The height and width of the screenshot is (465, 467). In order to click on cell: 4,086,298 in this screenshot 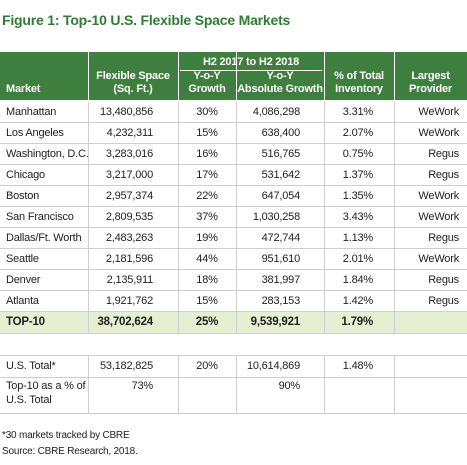, I will do `click(276, 112)`.